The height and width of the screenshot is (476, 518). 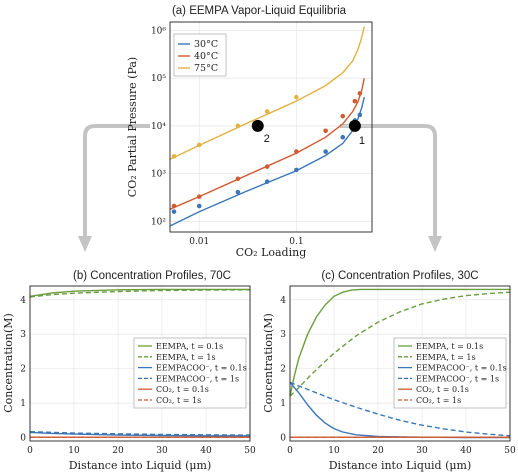 I want to click on panel-a-title: (a) EEMPA Vapor-Liquid Equilibria, so click(x=259, y=11).